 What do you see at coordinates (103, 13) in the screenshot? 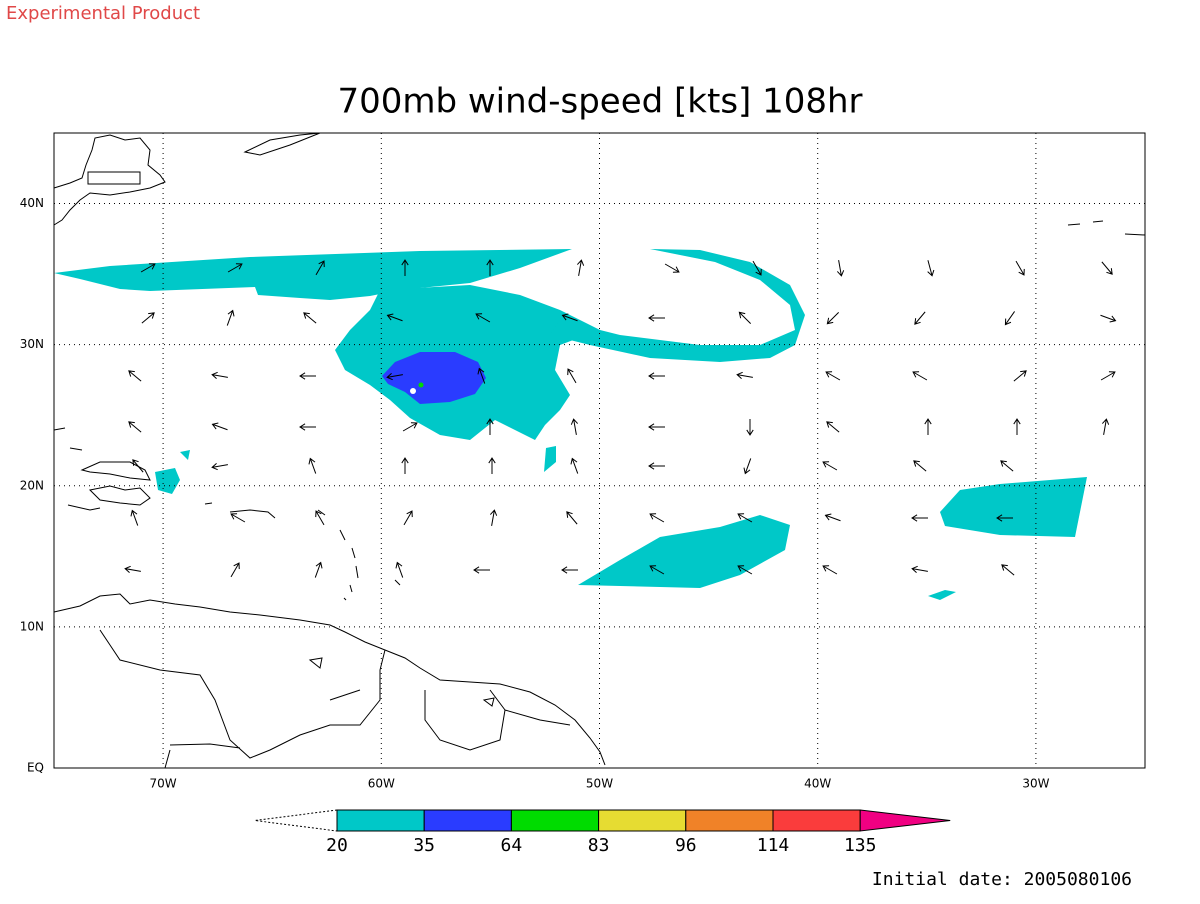
I see `header-label: Experimental Product` at bounding box center [103, 13].